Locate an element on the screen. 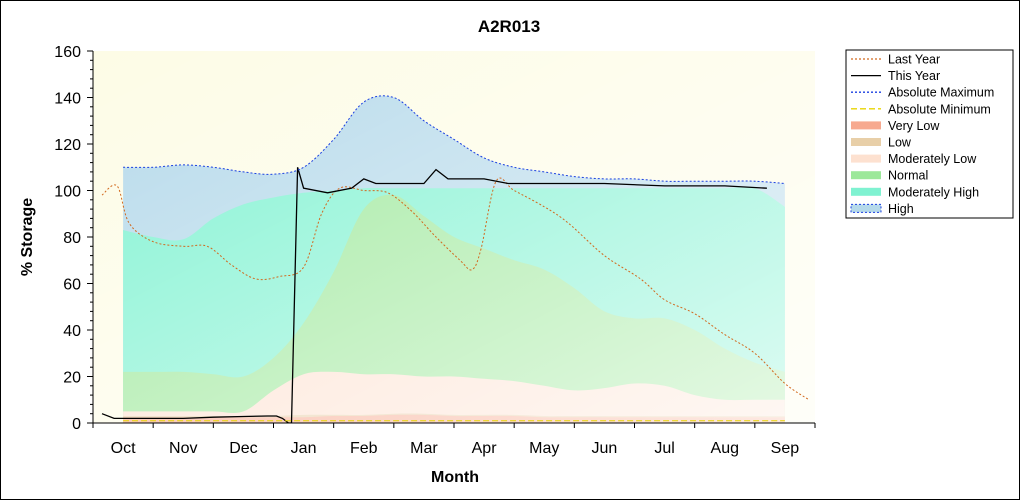 Image resolution: width=1020 pixels, height=500 pixels. y-tick-label: 120 is located at coordinates (67, 145).